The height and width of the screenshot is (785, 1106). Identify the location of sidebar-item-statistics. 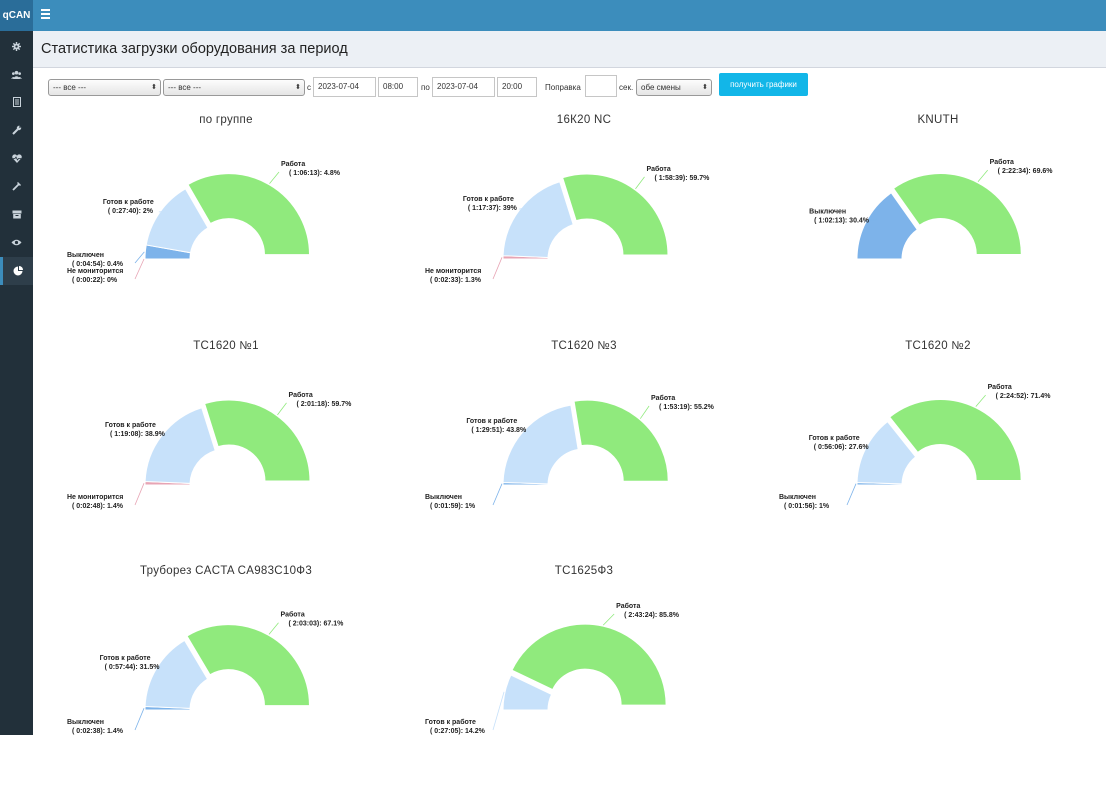
(16, 271).